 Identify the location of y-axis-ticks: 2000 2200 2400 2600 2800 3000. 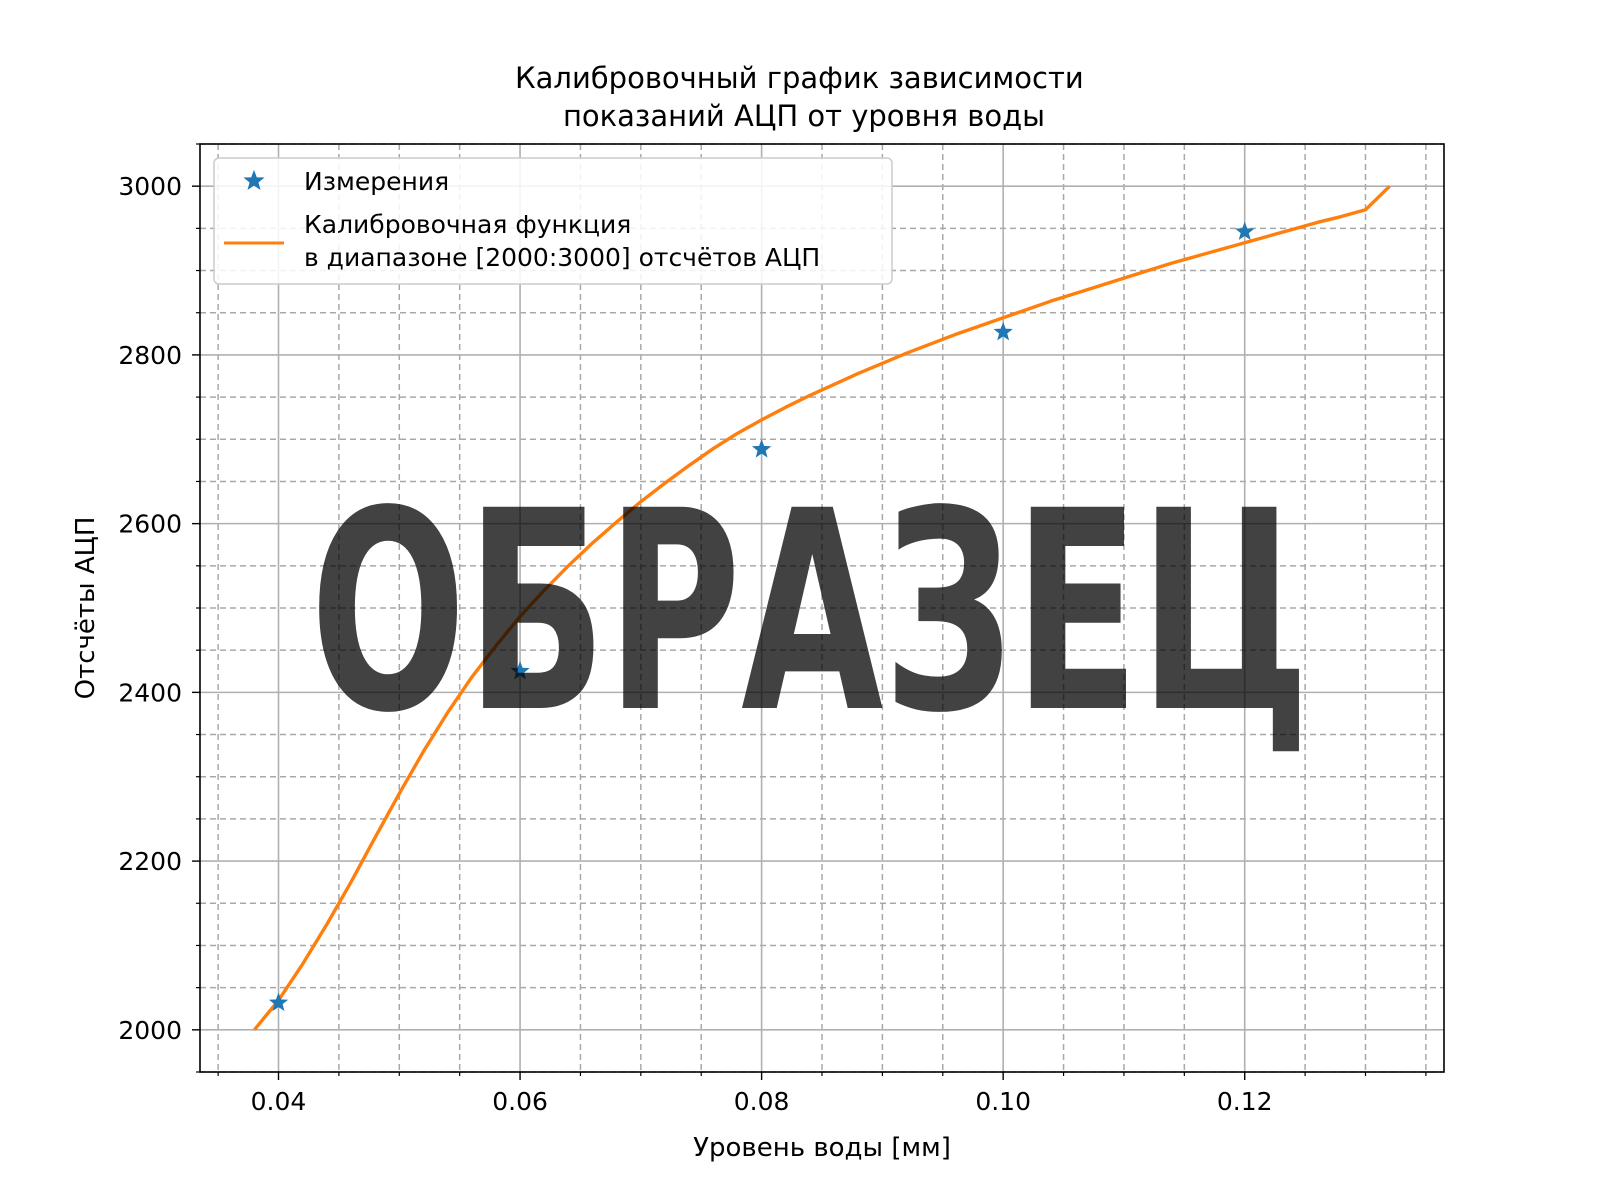
(159, 608).